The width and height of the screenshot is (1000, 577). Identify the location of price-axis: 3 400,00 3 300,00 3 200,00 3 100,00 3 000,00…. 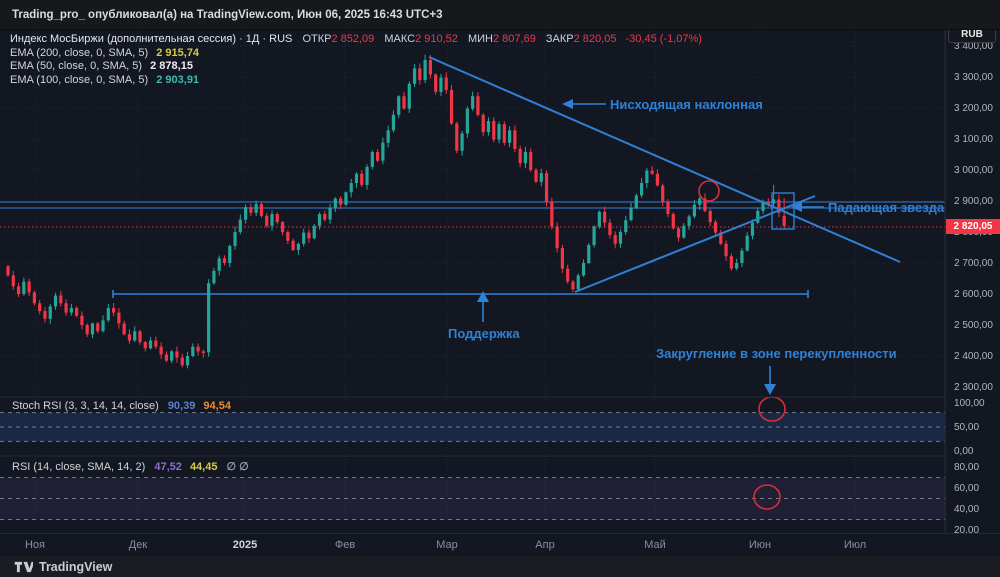
(972, 293).